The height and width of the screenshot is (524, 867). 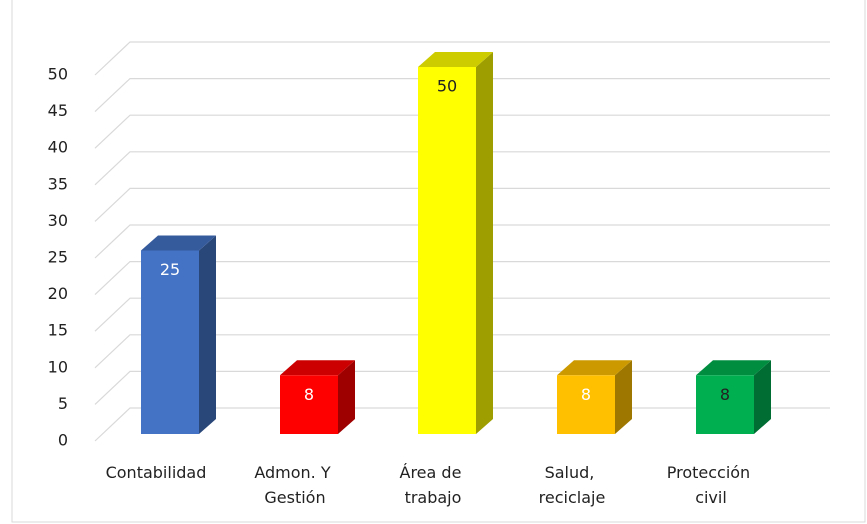 What do you see at coordinates (711, 485) in the screenshot?
I see `x-tick-label: Protección civil` at bounding box center [711, 485].